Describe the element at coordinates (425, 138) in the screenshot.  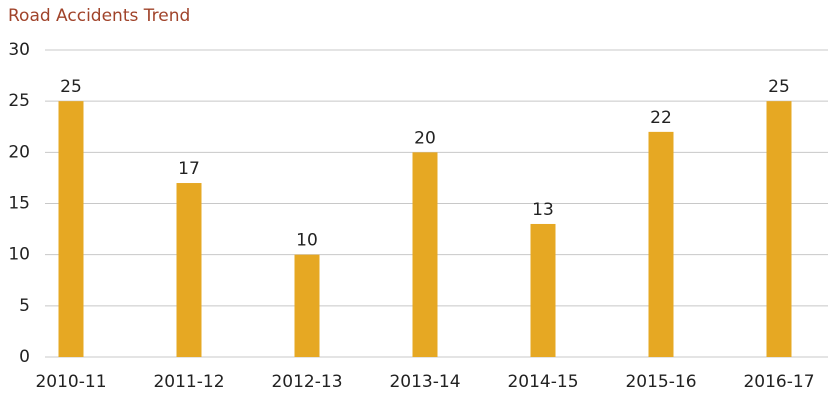
I see `value-label: 20` at that location.